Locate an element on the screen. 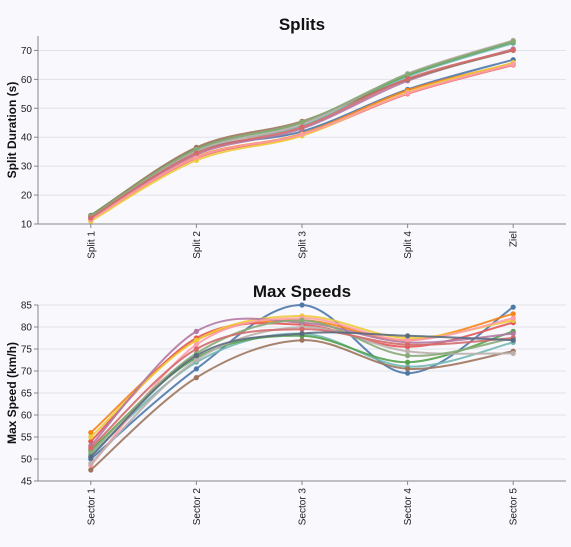 This screenshot has width=571, height=547. y-tick-label: 65 is located at coordinates (27, 394).